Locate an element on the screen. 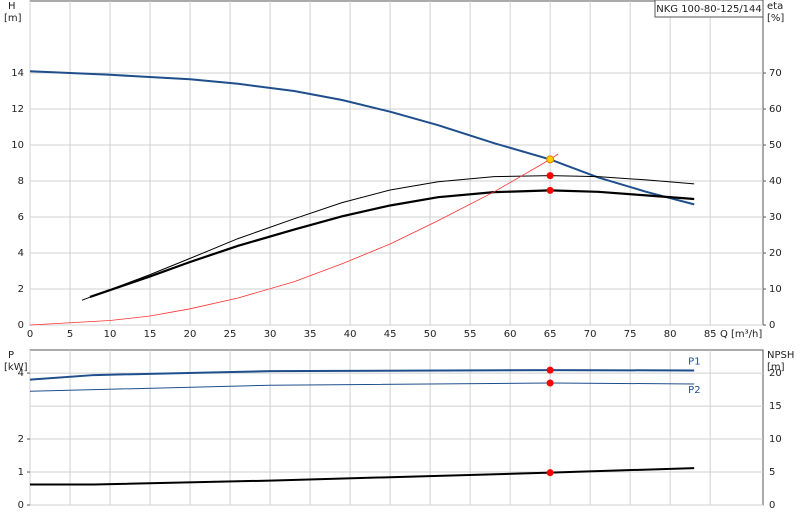 The width and height of the screenshot is (800, 520). x-tick-label: 55 is located at coordinates (470, 334).